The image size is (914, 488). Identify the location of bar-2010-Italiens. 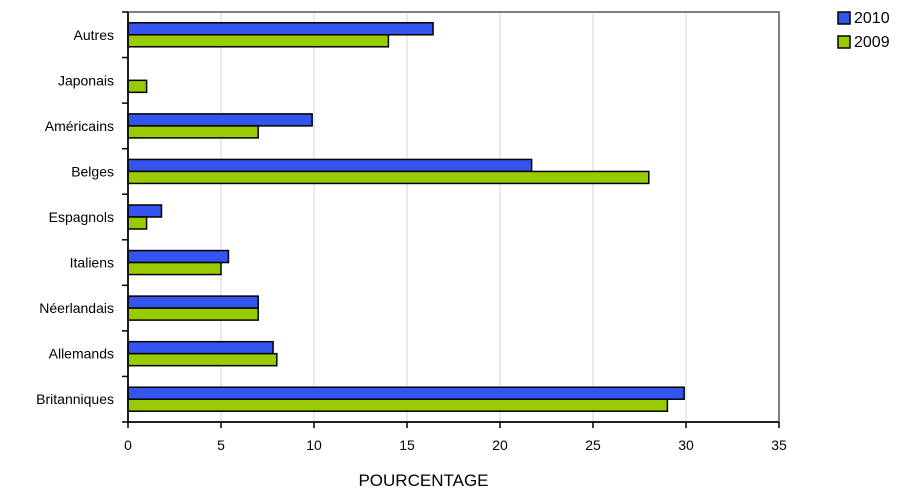
(178, 256).